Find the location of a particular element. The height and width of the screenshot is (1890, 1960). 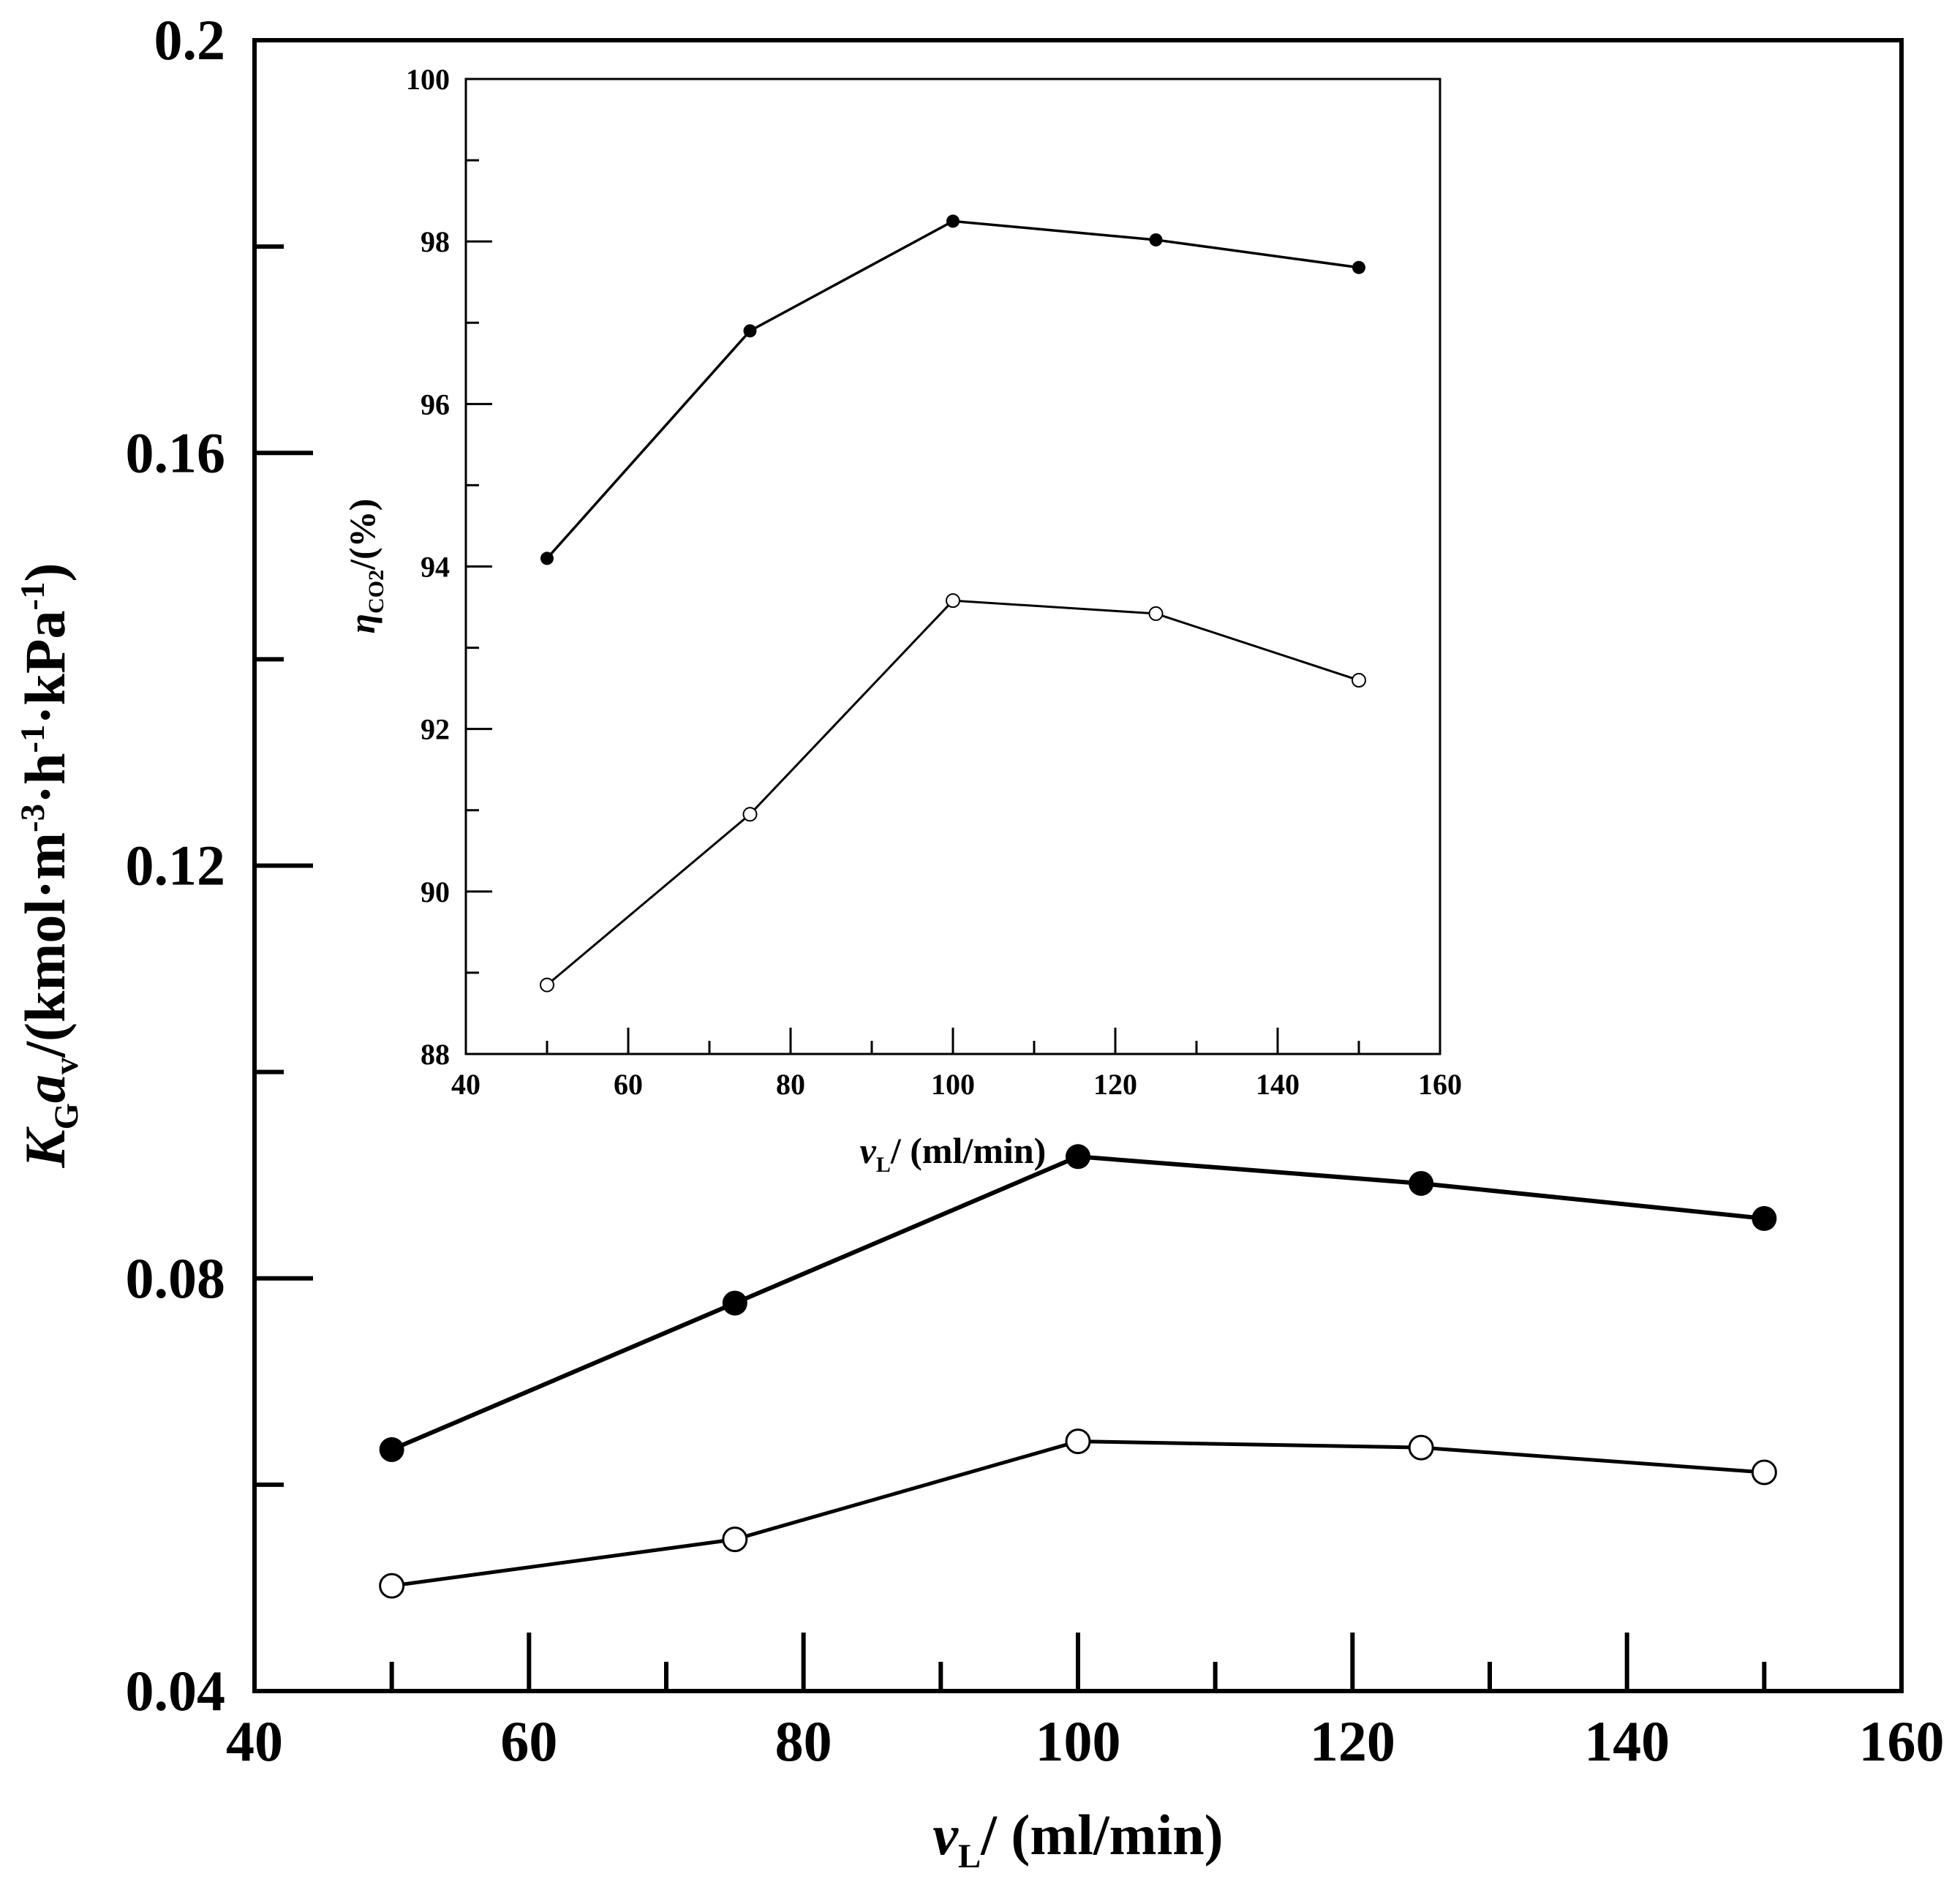

main-series-line-filled is located at coordinates (1078, 1303).